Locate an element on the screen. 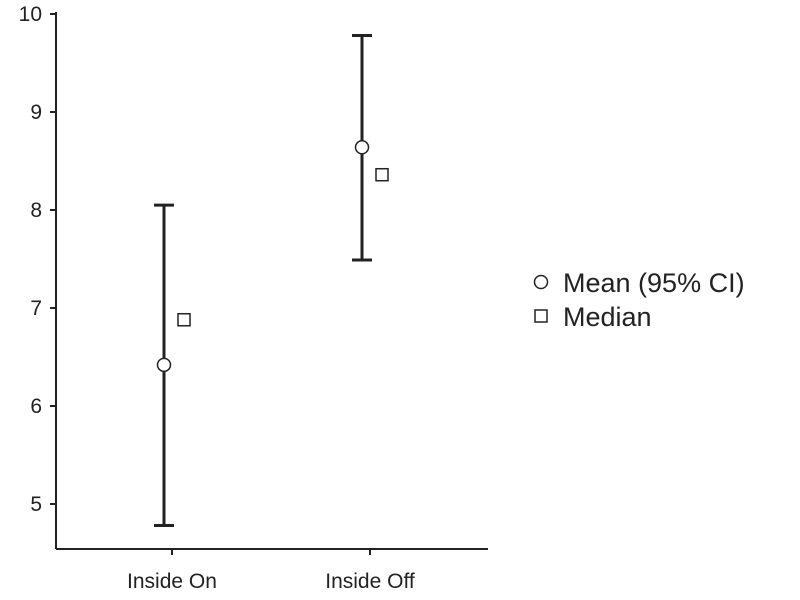  y-tick-label: 5 is located at coordinates (36, 504).